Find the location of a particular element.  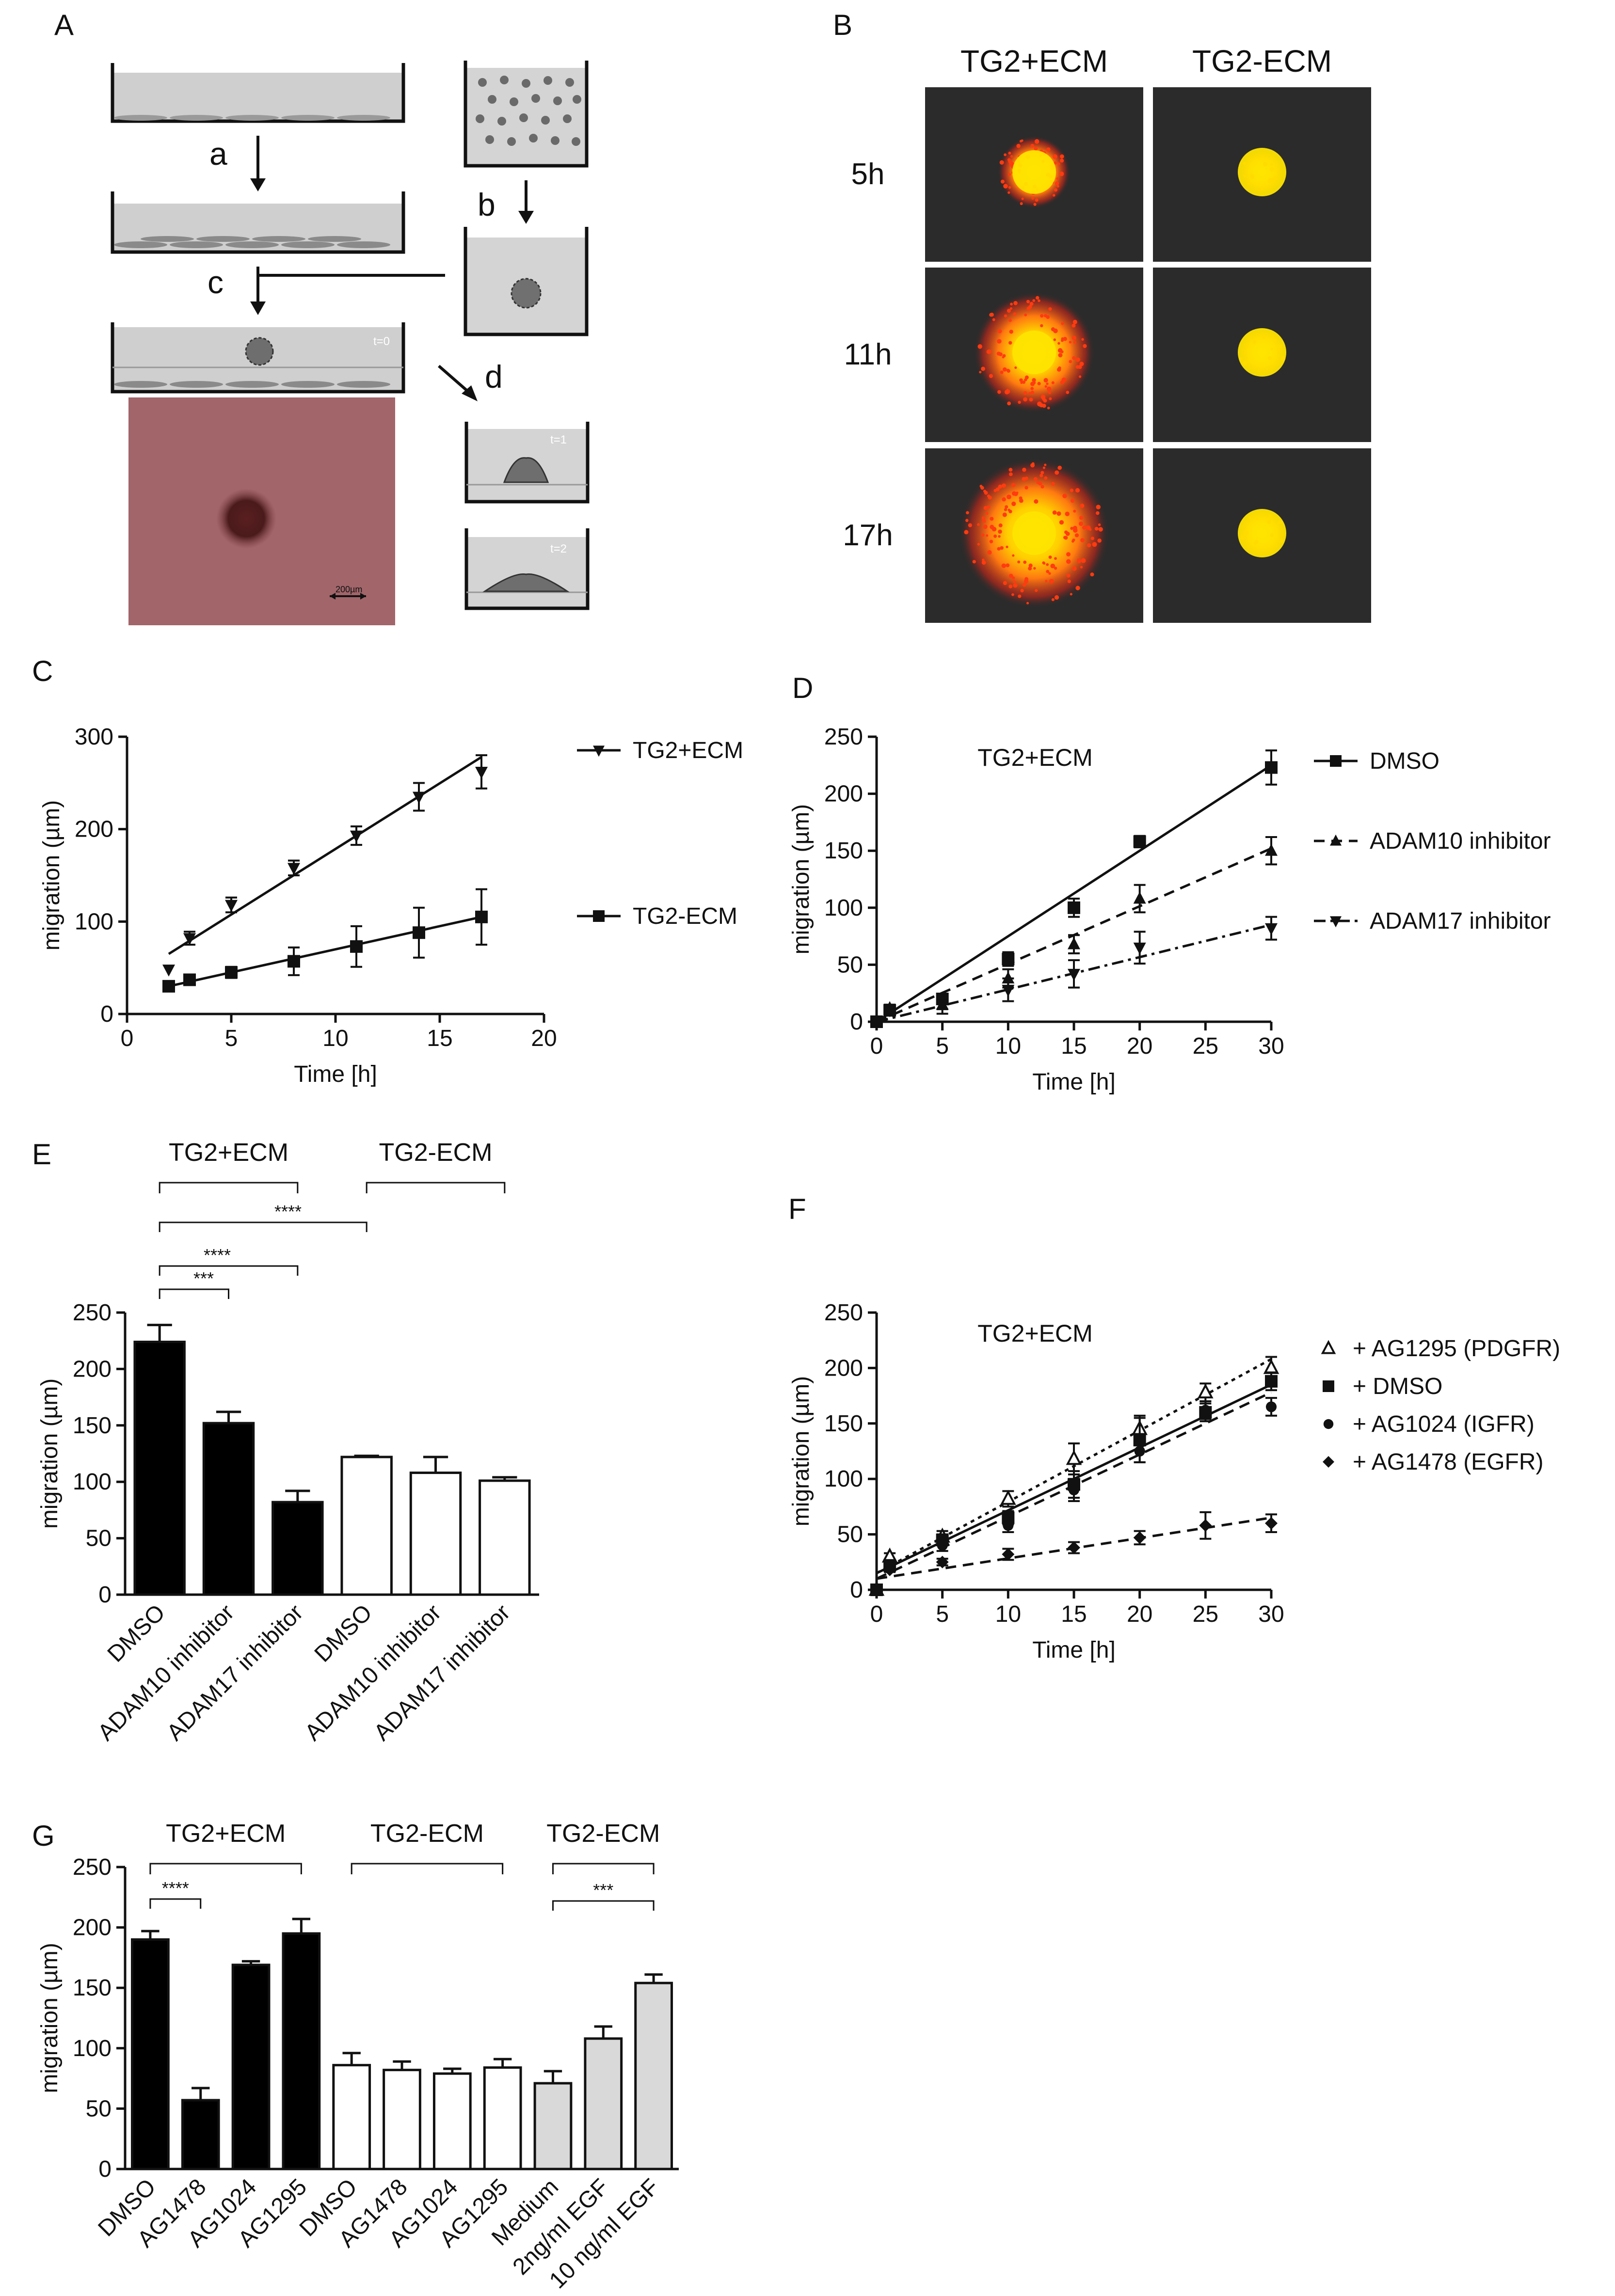

spheroid-core is located at coordinates (1262, 172).